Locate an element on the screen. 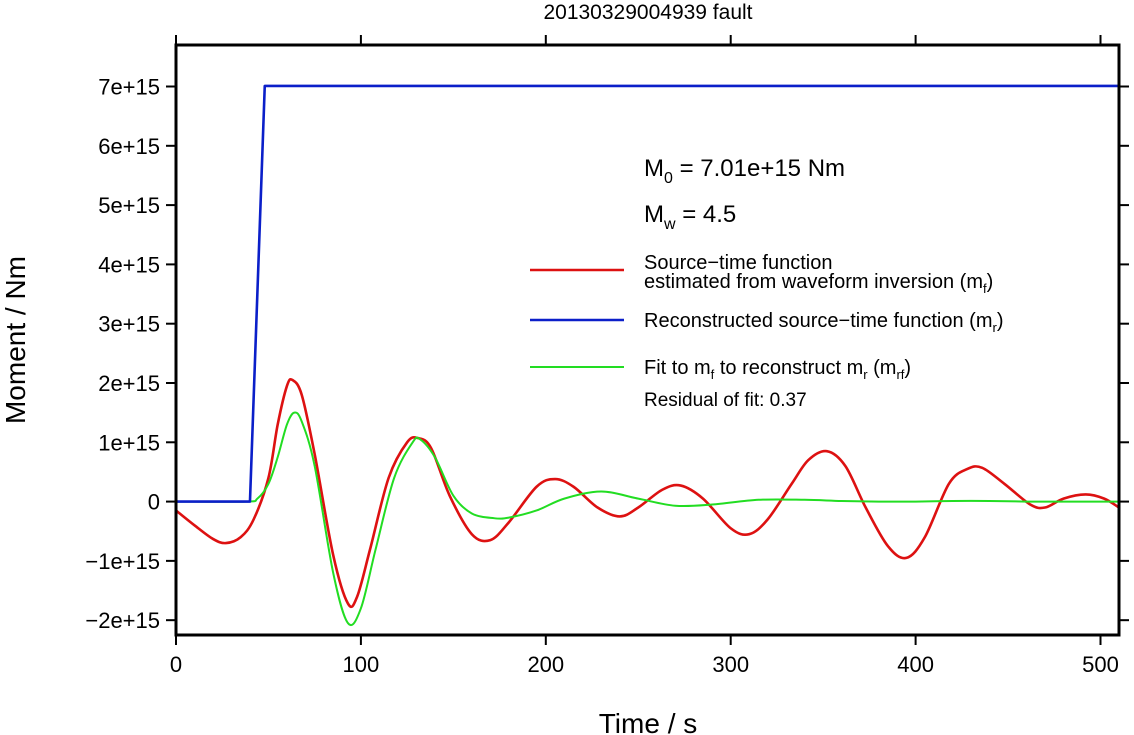  x-tick-label: 100 is located at coordinates (361, 664).